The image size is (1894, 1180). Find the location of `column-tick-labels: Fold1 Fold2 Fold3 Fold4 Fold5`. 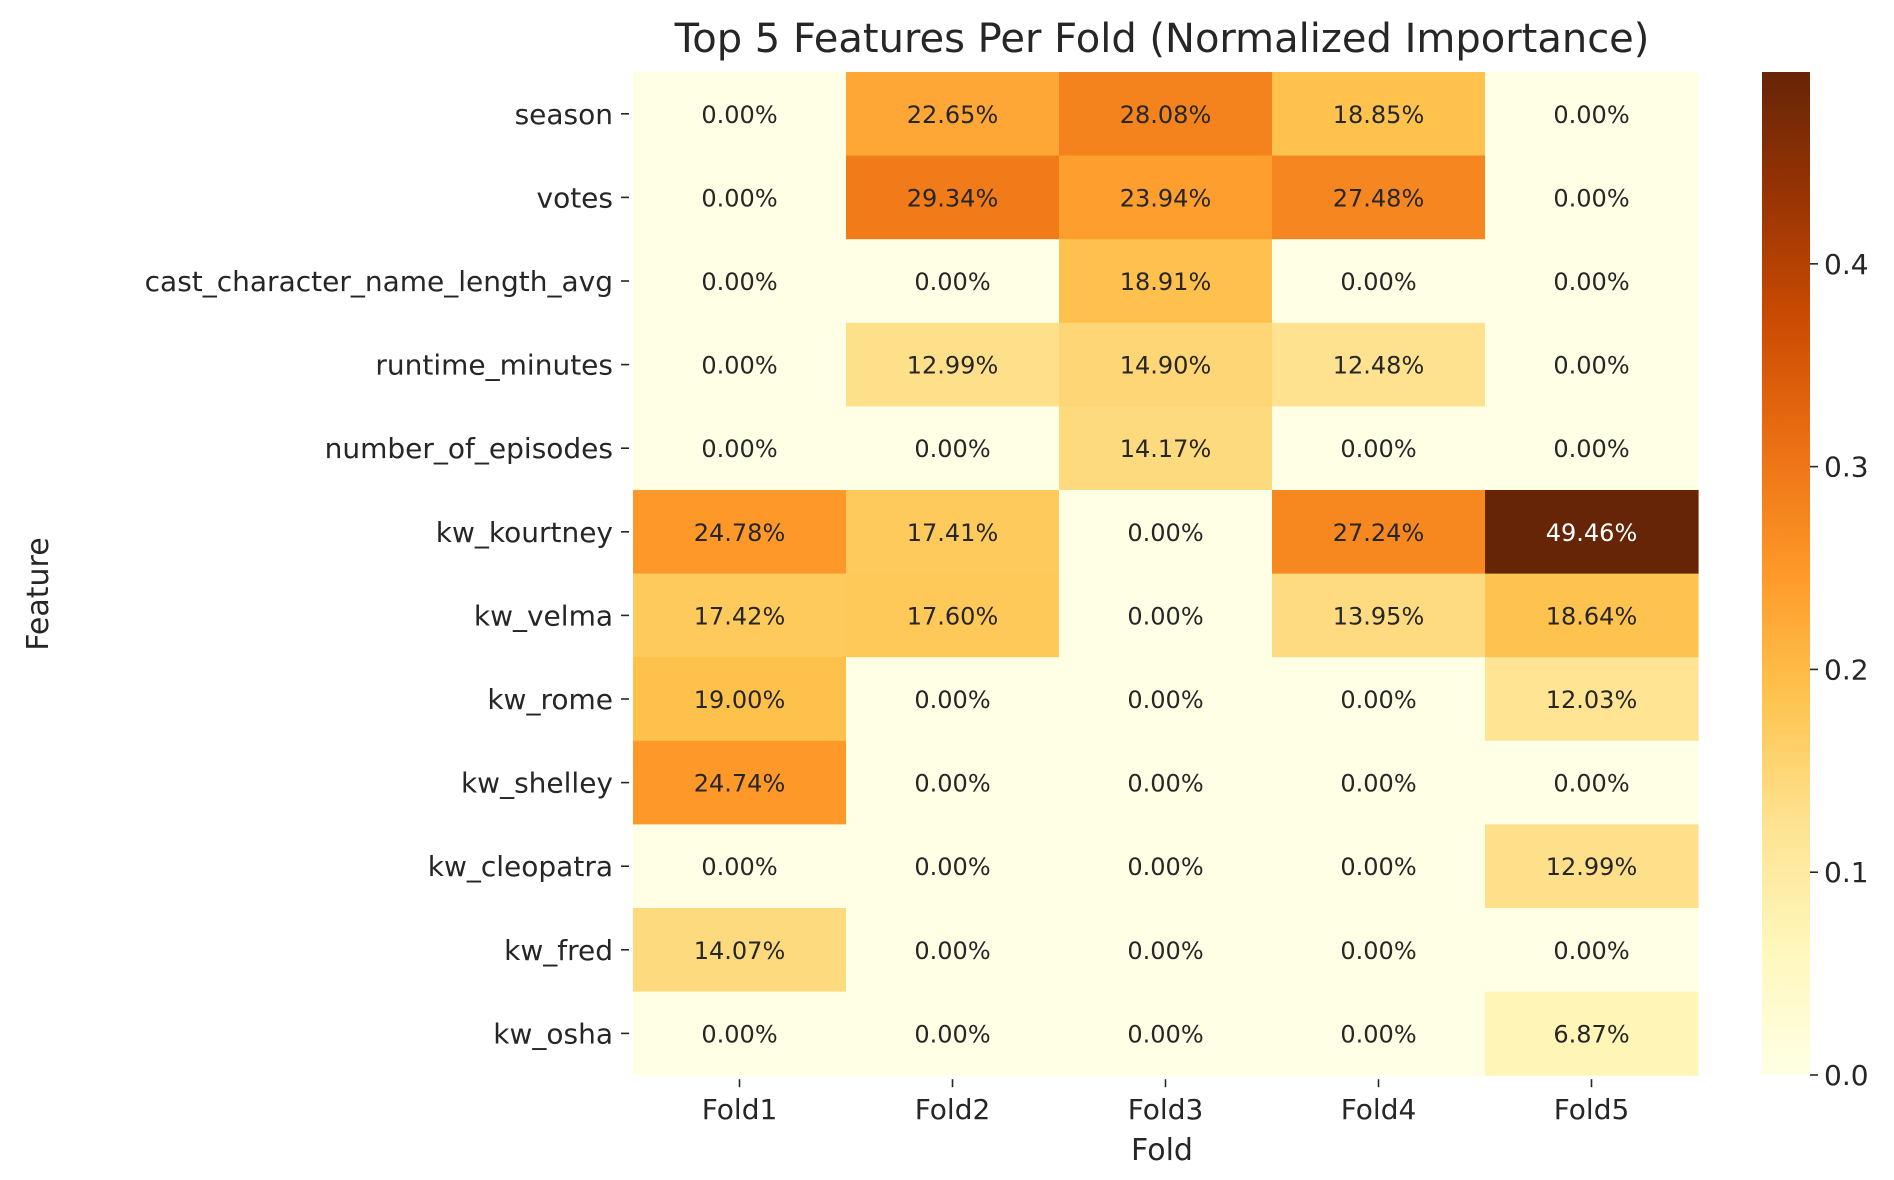

column-tick-labels: Fold1 Fold2 Fold3 Fold4 Fold5 is located at coordinates (1165, 1102).